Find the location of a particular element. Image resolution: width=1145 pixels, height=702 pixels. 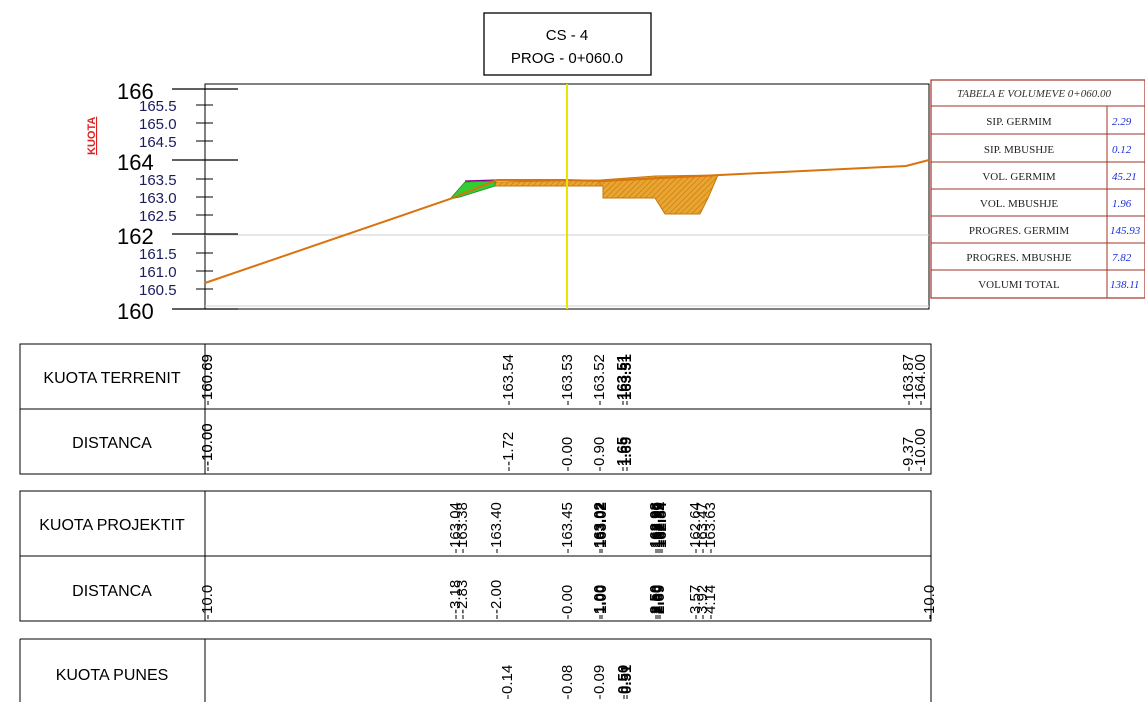

tick-minor: 160.5 is located at coordinates (158, 290).